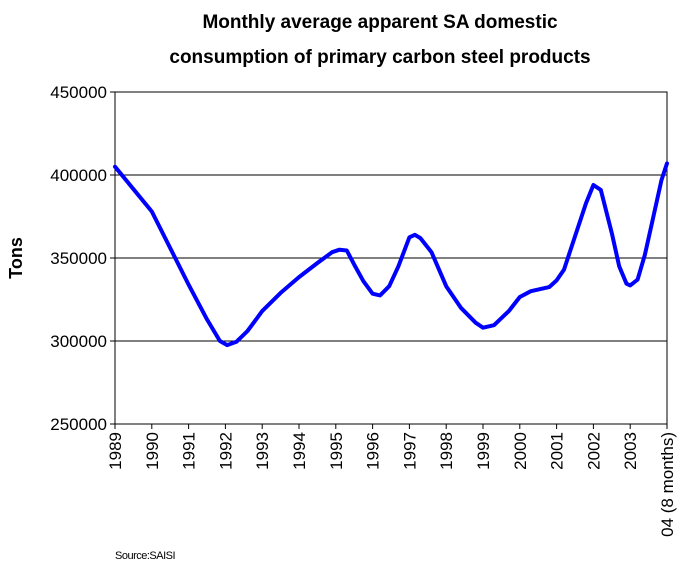 This screenshot has width=678, height=572. What do you see at coordinates (189, 451) in the screenshot?
I see `x-tick-label: 1991` at bounding box center [189, 451].